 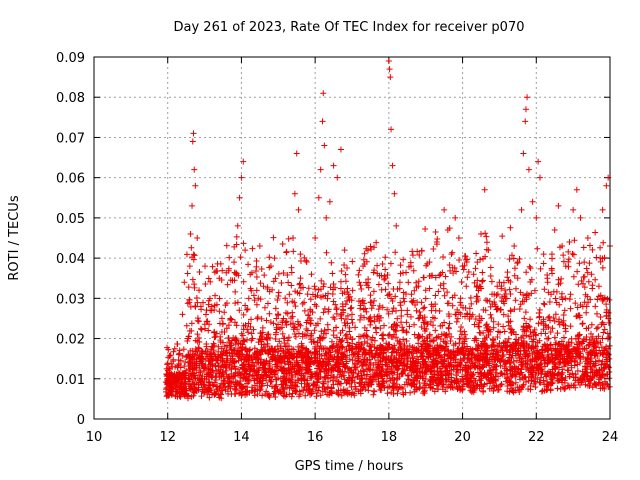 What do you see at coordinates (70, 219) in the screenshot?
I see `y-tick-label: 0.05` at bounding box center [70, 219].